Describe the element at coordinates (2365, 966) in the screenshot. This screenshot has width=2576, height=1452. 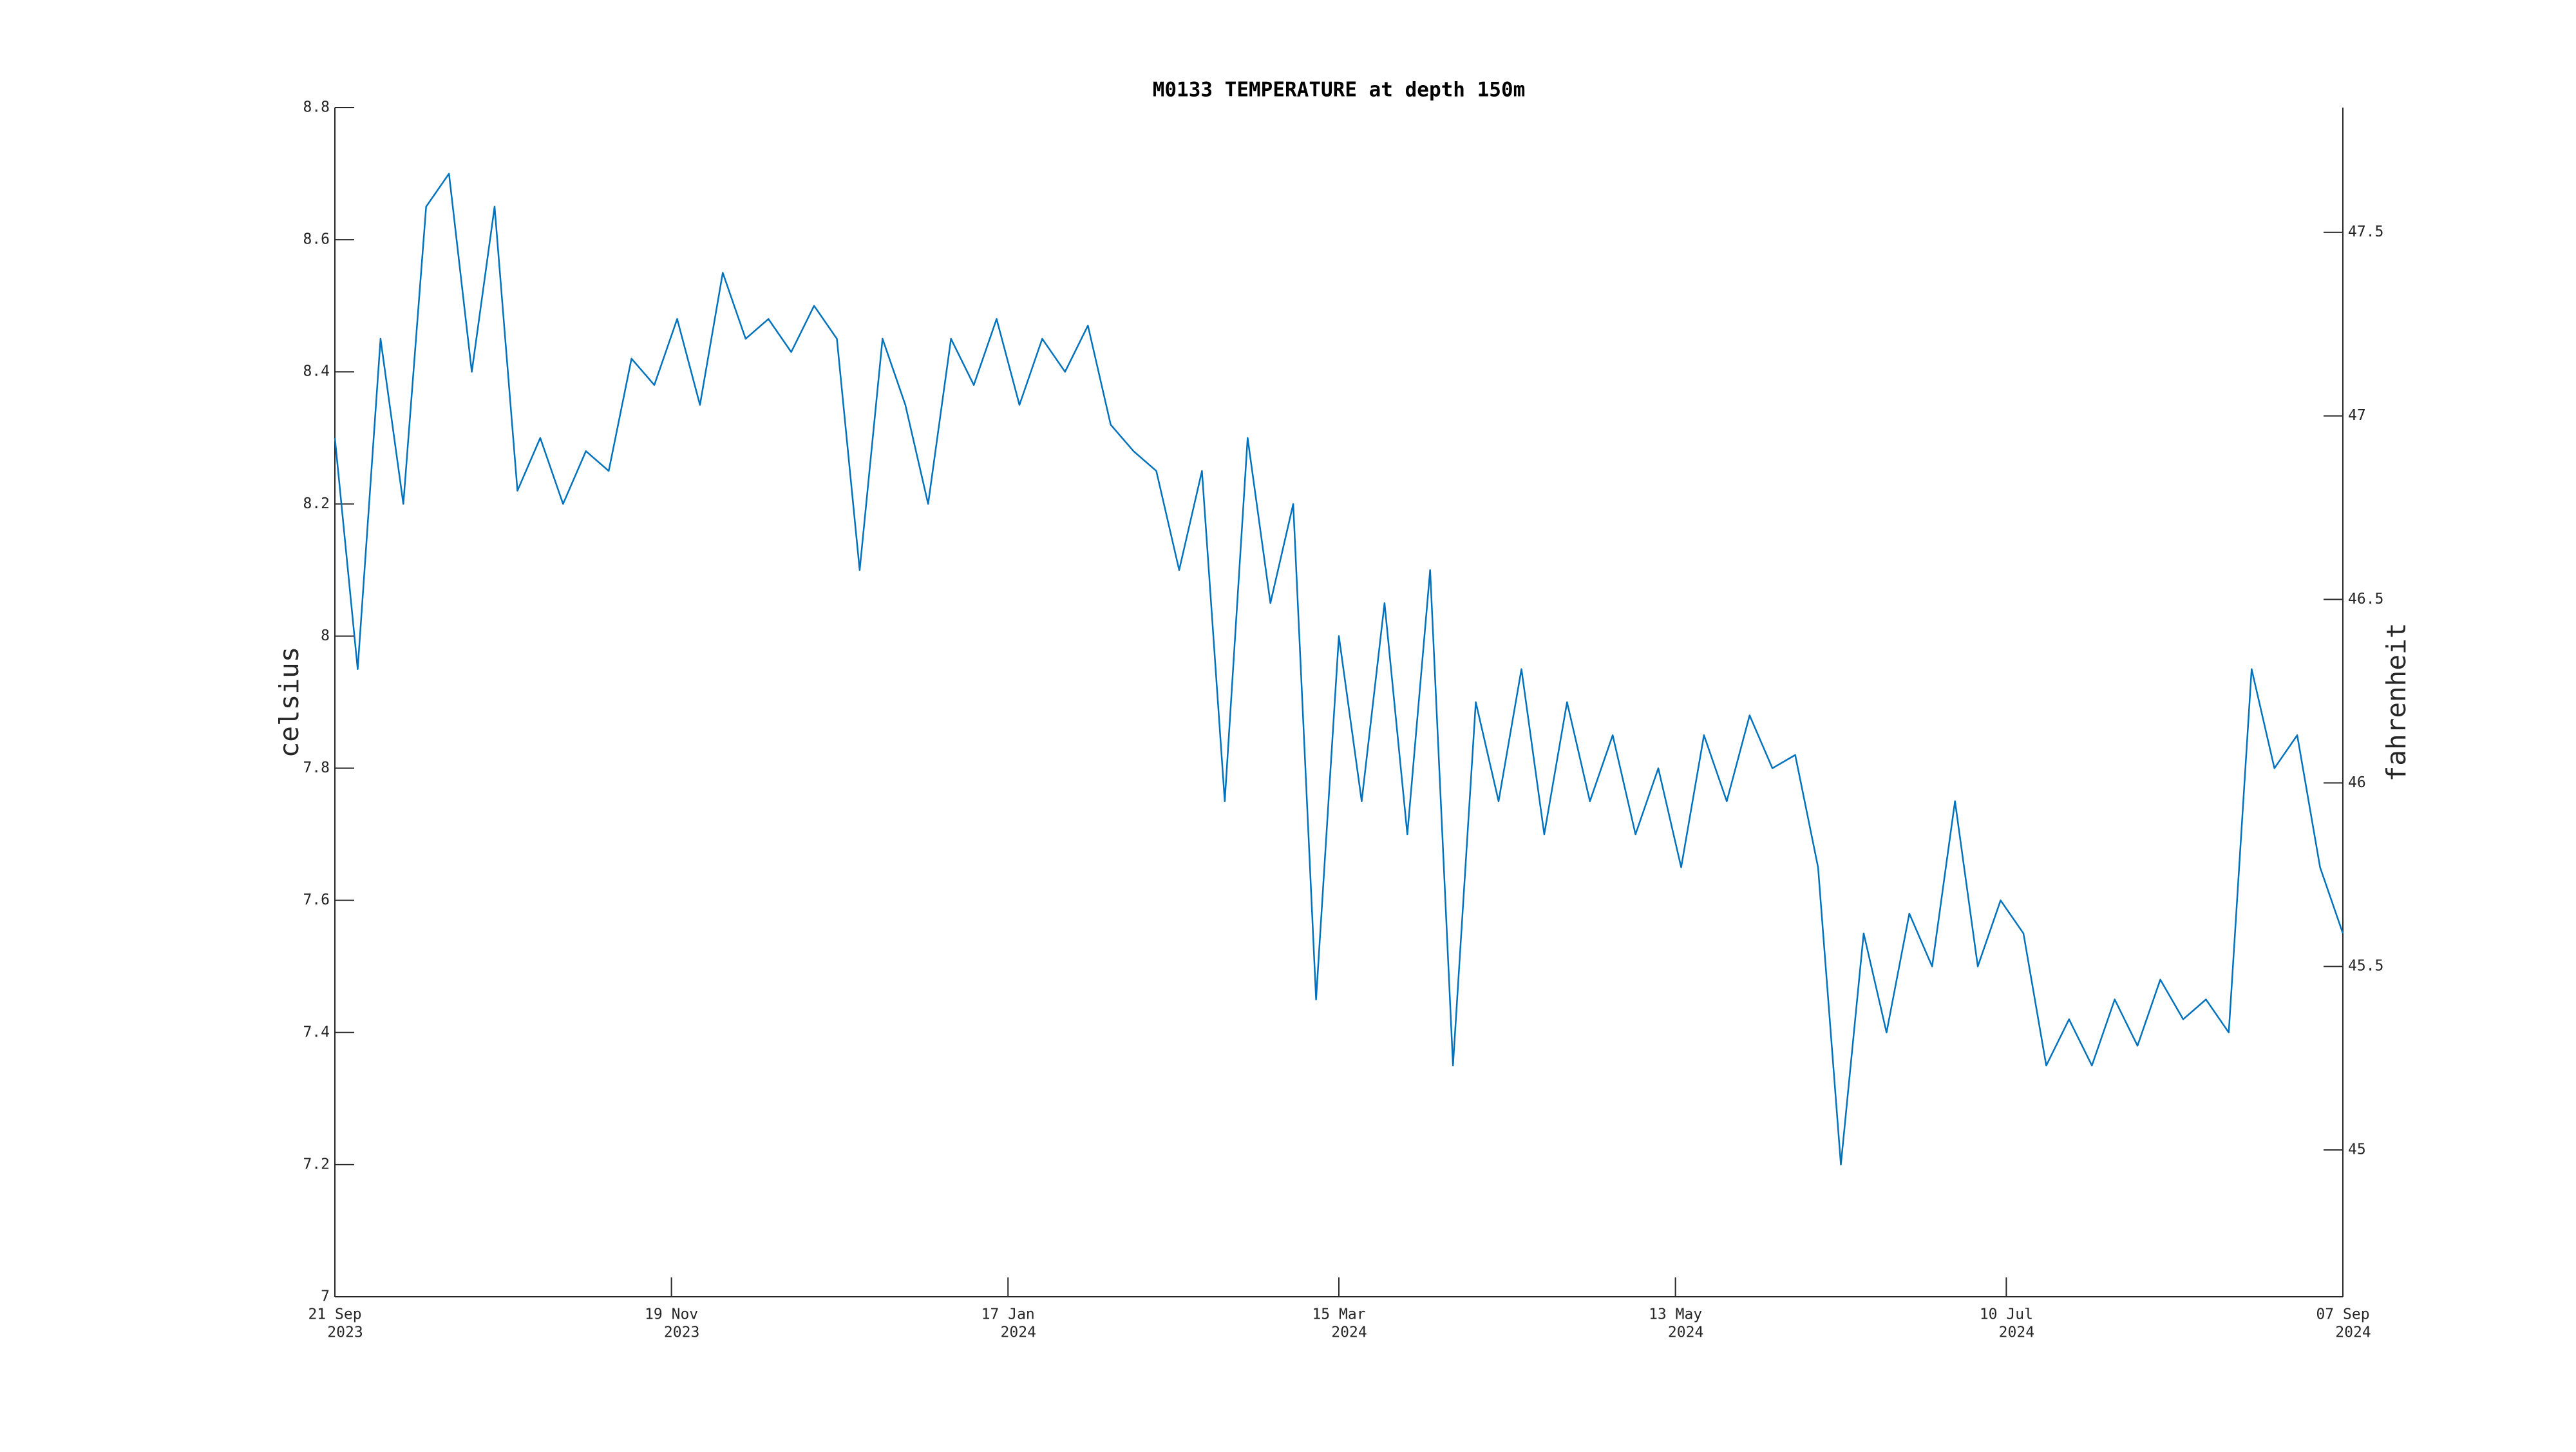
I see `y2-tick-label: 45.5` at that location.